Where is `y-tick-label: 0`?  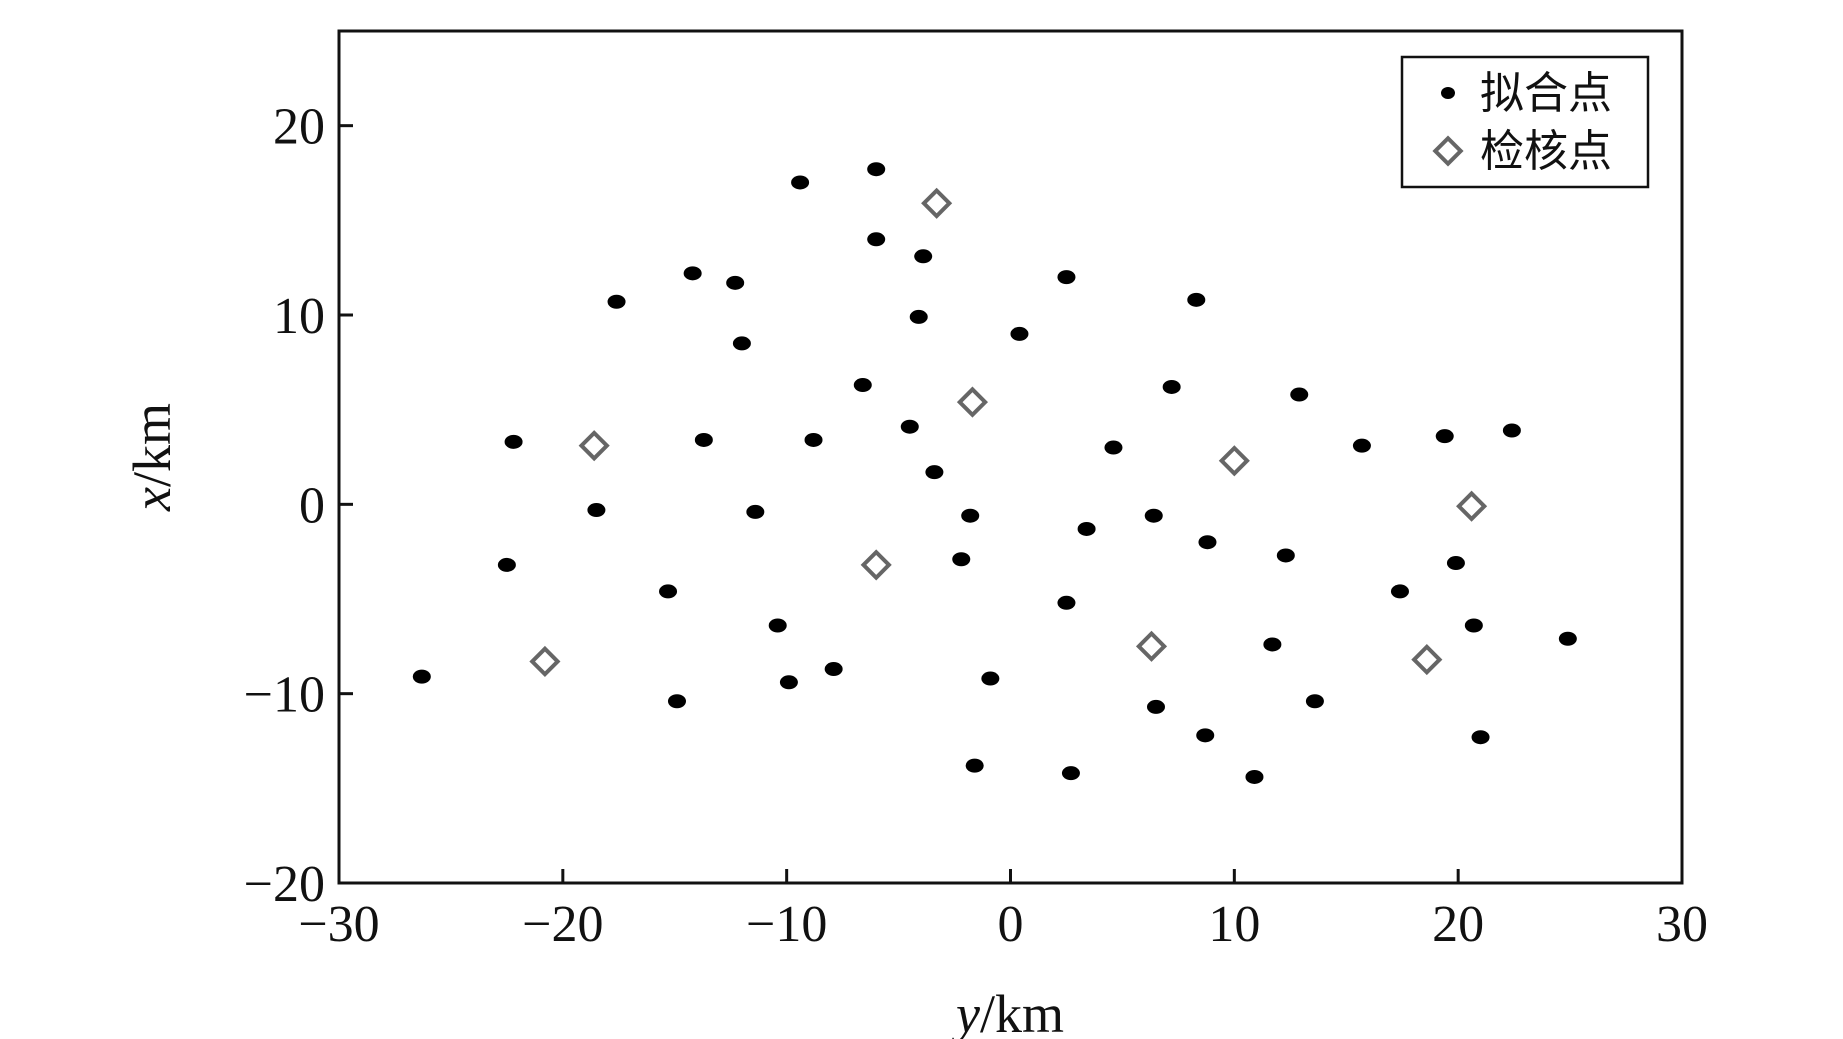 y-tick-label: 0 is located at coordinates (312, 505).